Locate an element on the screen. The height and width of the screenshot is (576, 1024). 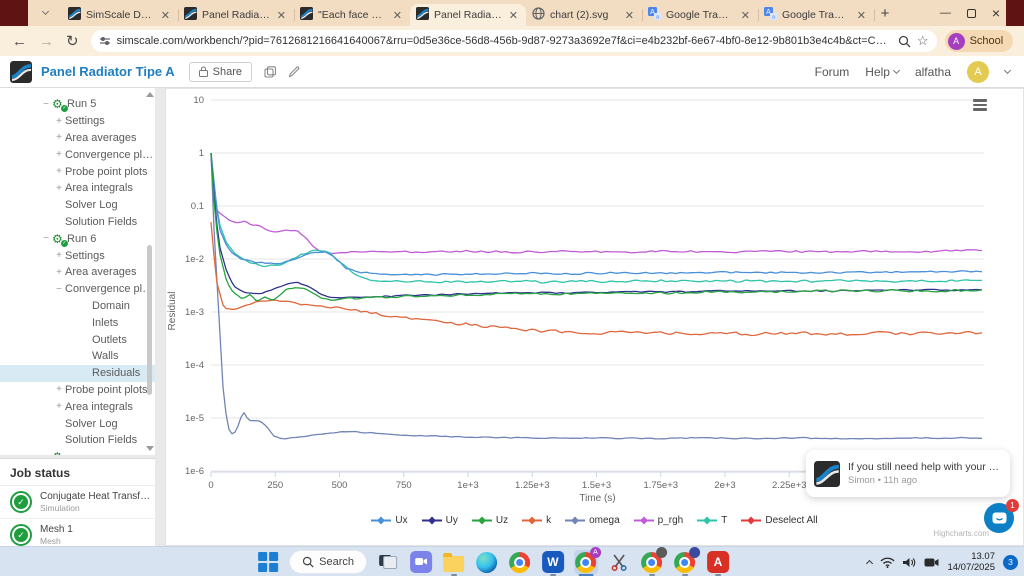
tray-clock: 13.07 14/07/2025 is located at coordinates (971, 562).